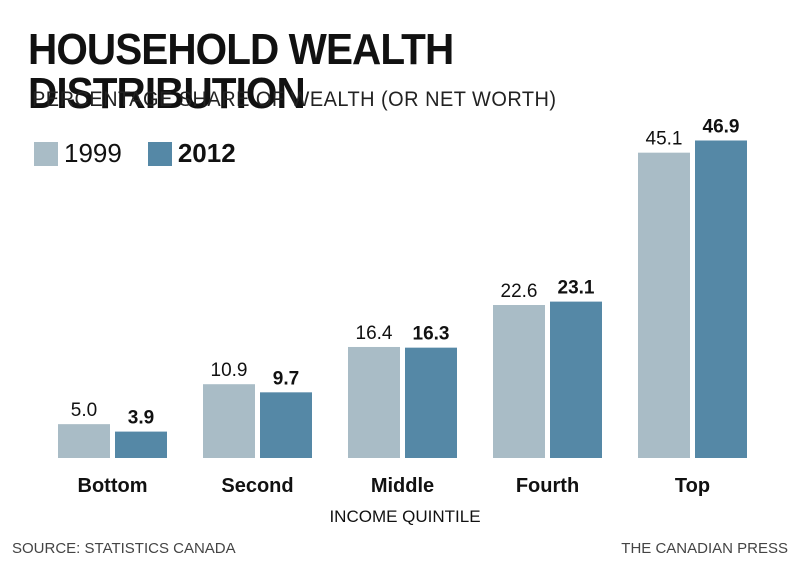 Image resolution: width=800 pixels, height=567 pixels. I want to click on bar-second-1999, so click(229, 421).